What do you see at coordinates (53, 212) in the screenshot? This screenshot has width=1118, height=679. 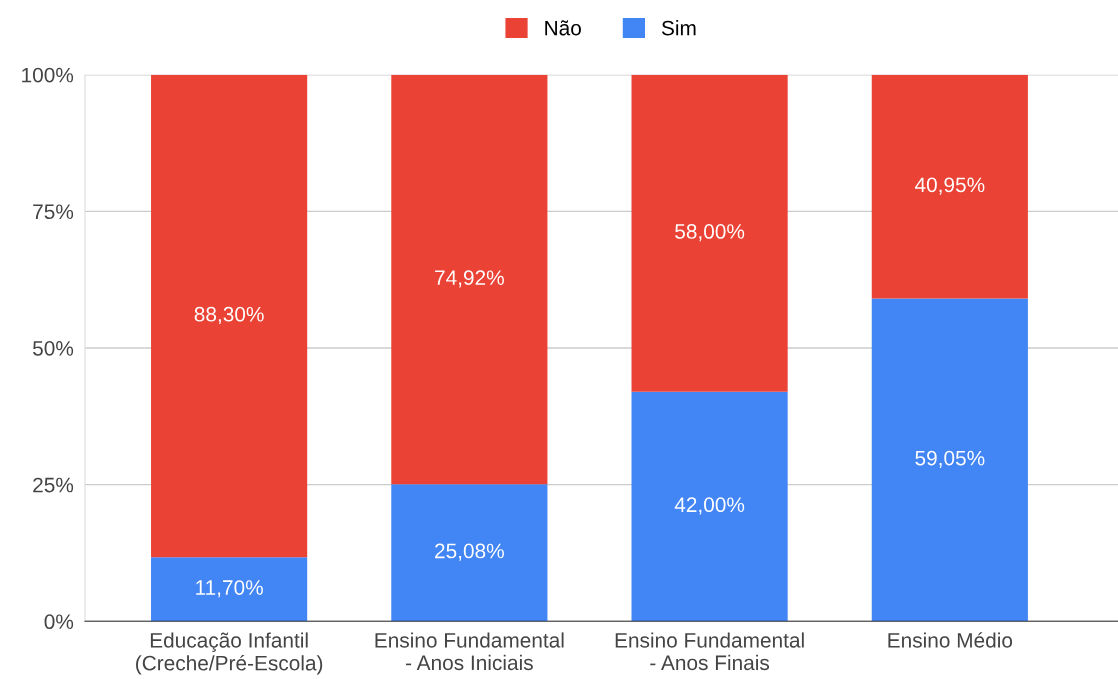 I see `y-tick-label: 75%` at bounding box center [53, 212].